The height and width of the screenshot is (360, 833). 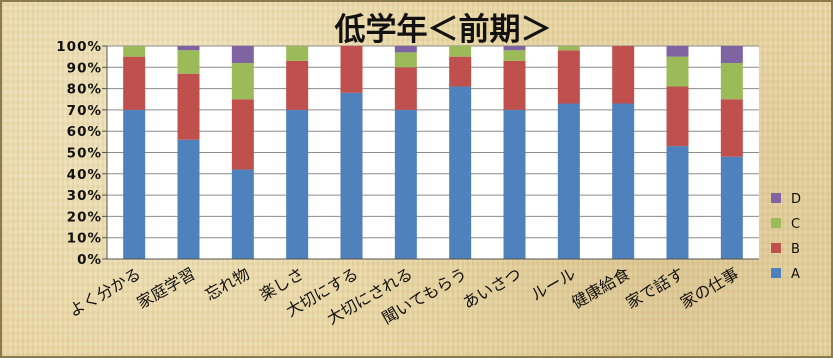 I want to click on y-tick-label: 70%, so click(x=84, y=111).